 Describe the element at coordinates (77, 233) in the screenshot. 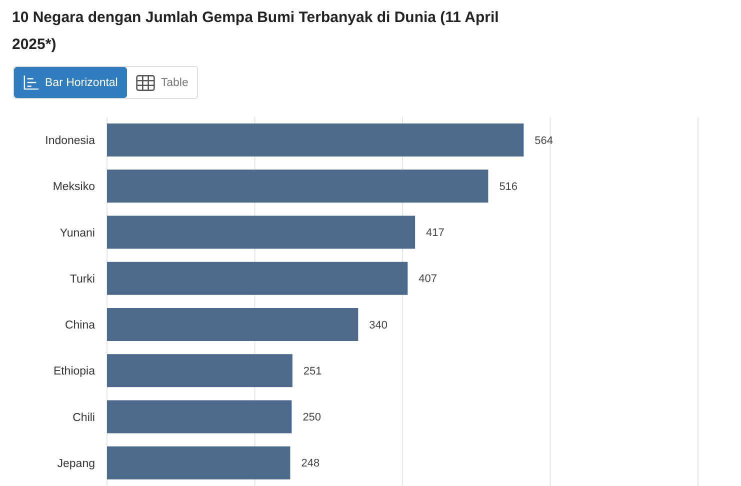

I see `y-tick-label: Yunani` at that location.